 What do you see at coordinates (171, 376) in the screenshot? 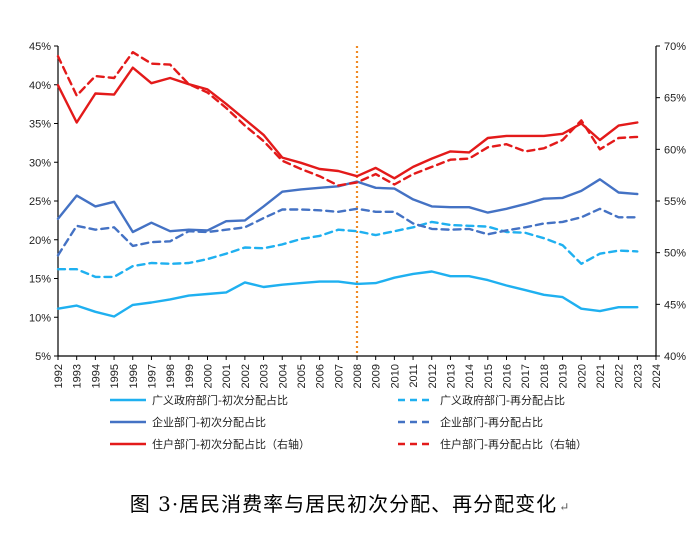
I see `x-tick-label: 1998` at bounding box center [171, 376].